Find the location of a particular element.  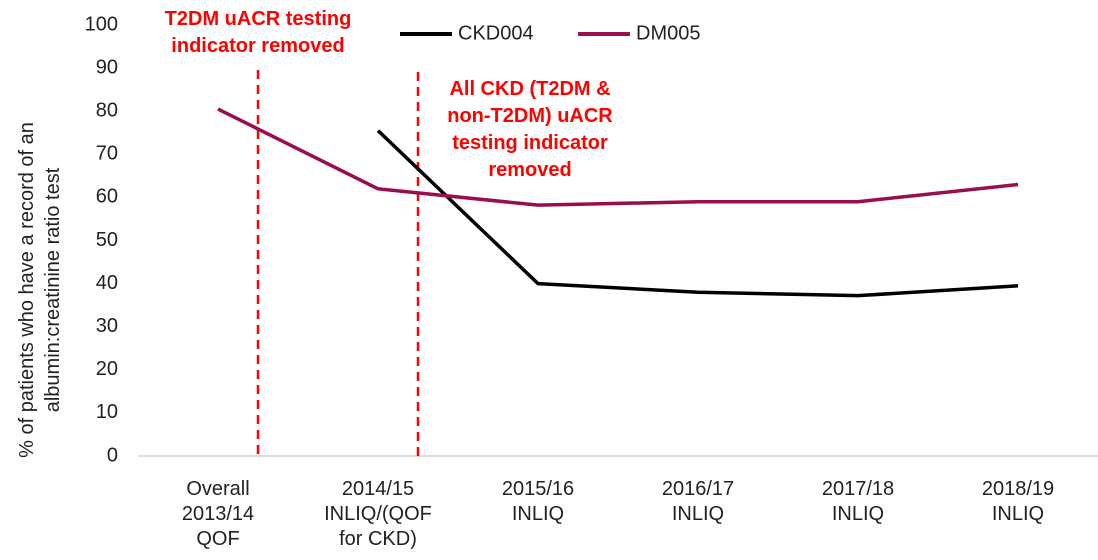

x-tick-label-line: 2013/14 is located at coordinates (218, 514).